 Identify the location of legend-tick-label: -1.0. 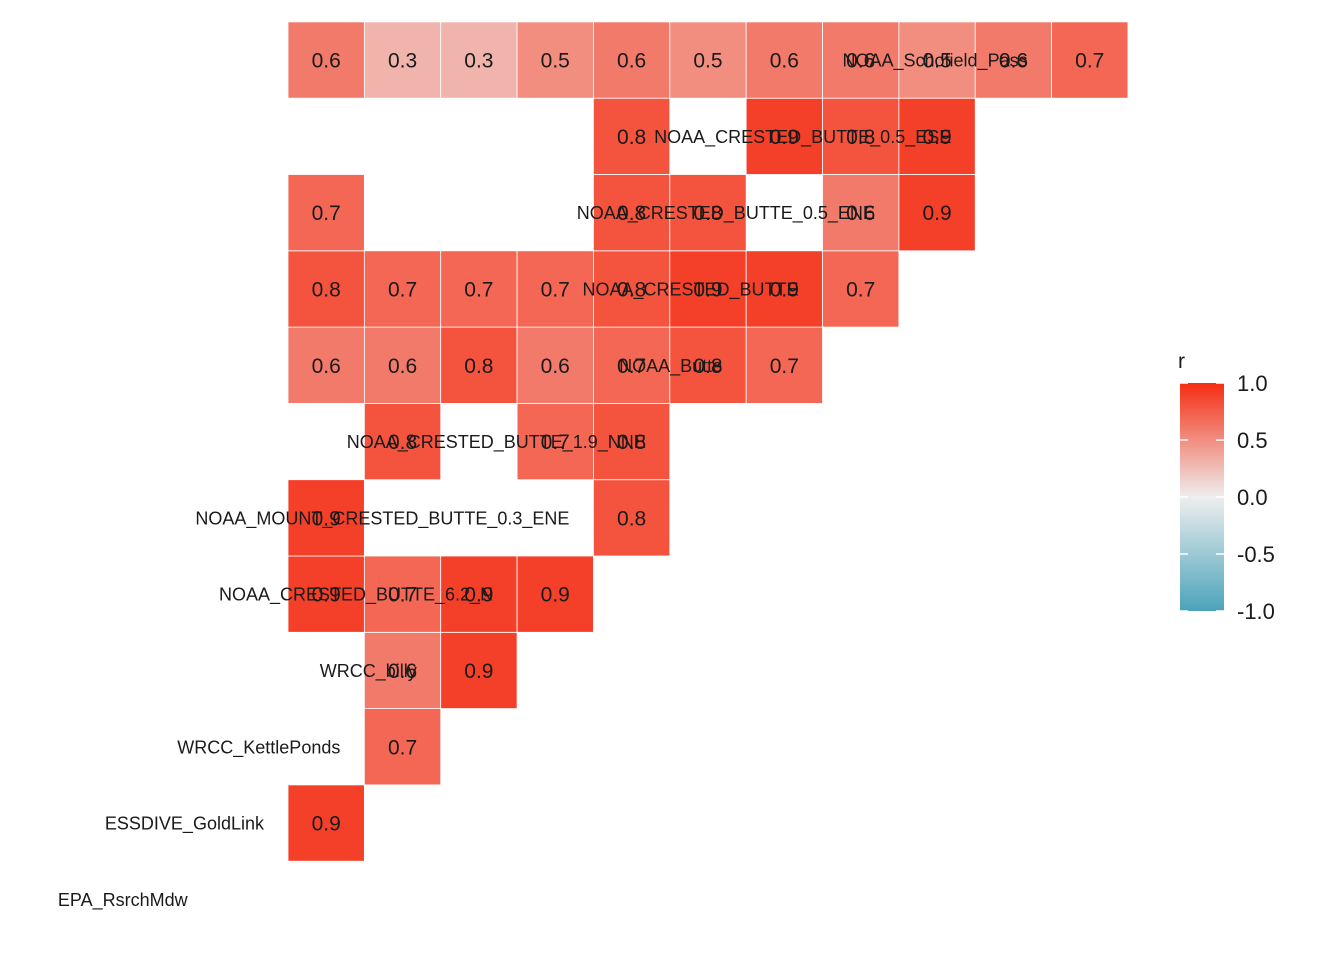
(1256, 611).